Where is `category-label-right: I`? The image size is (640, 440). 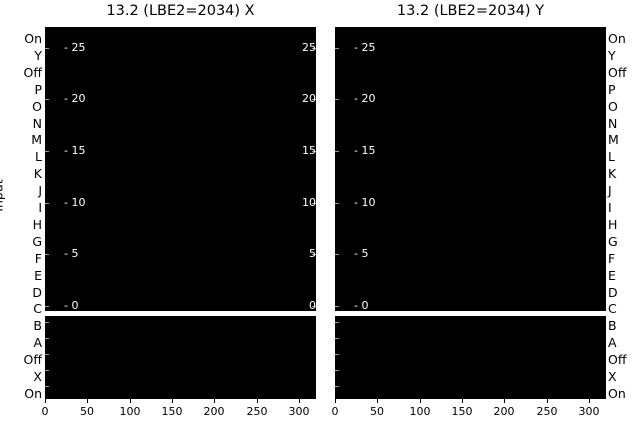
category-label-right: I is located at coordinates (610, 207).